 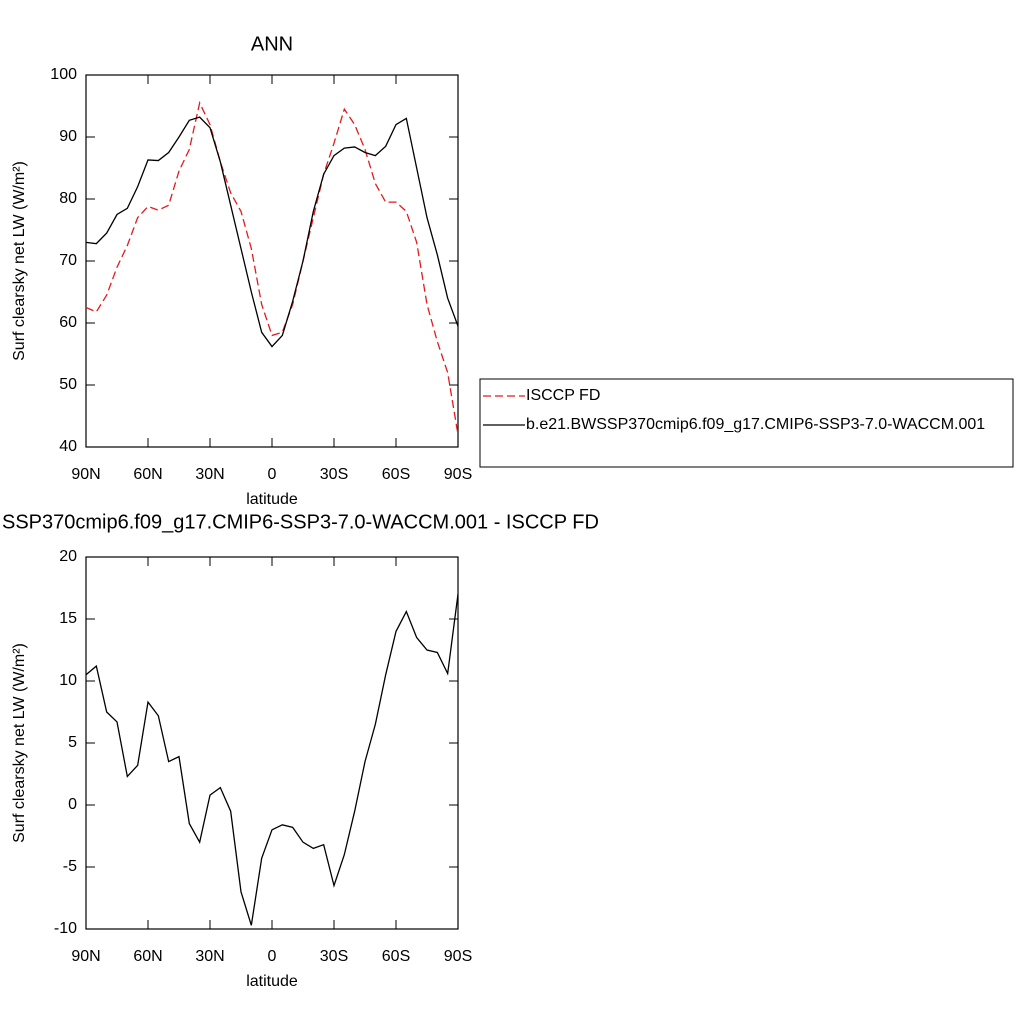 What do you see at coordinates (72, 742) in the screenshot?
I see `y-tick-label: 5` at bounding box center [72, 742].